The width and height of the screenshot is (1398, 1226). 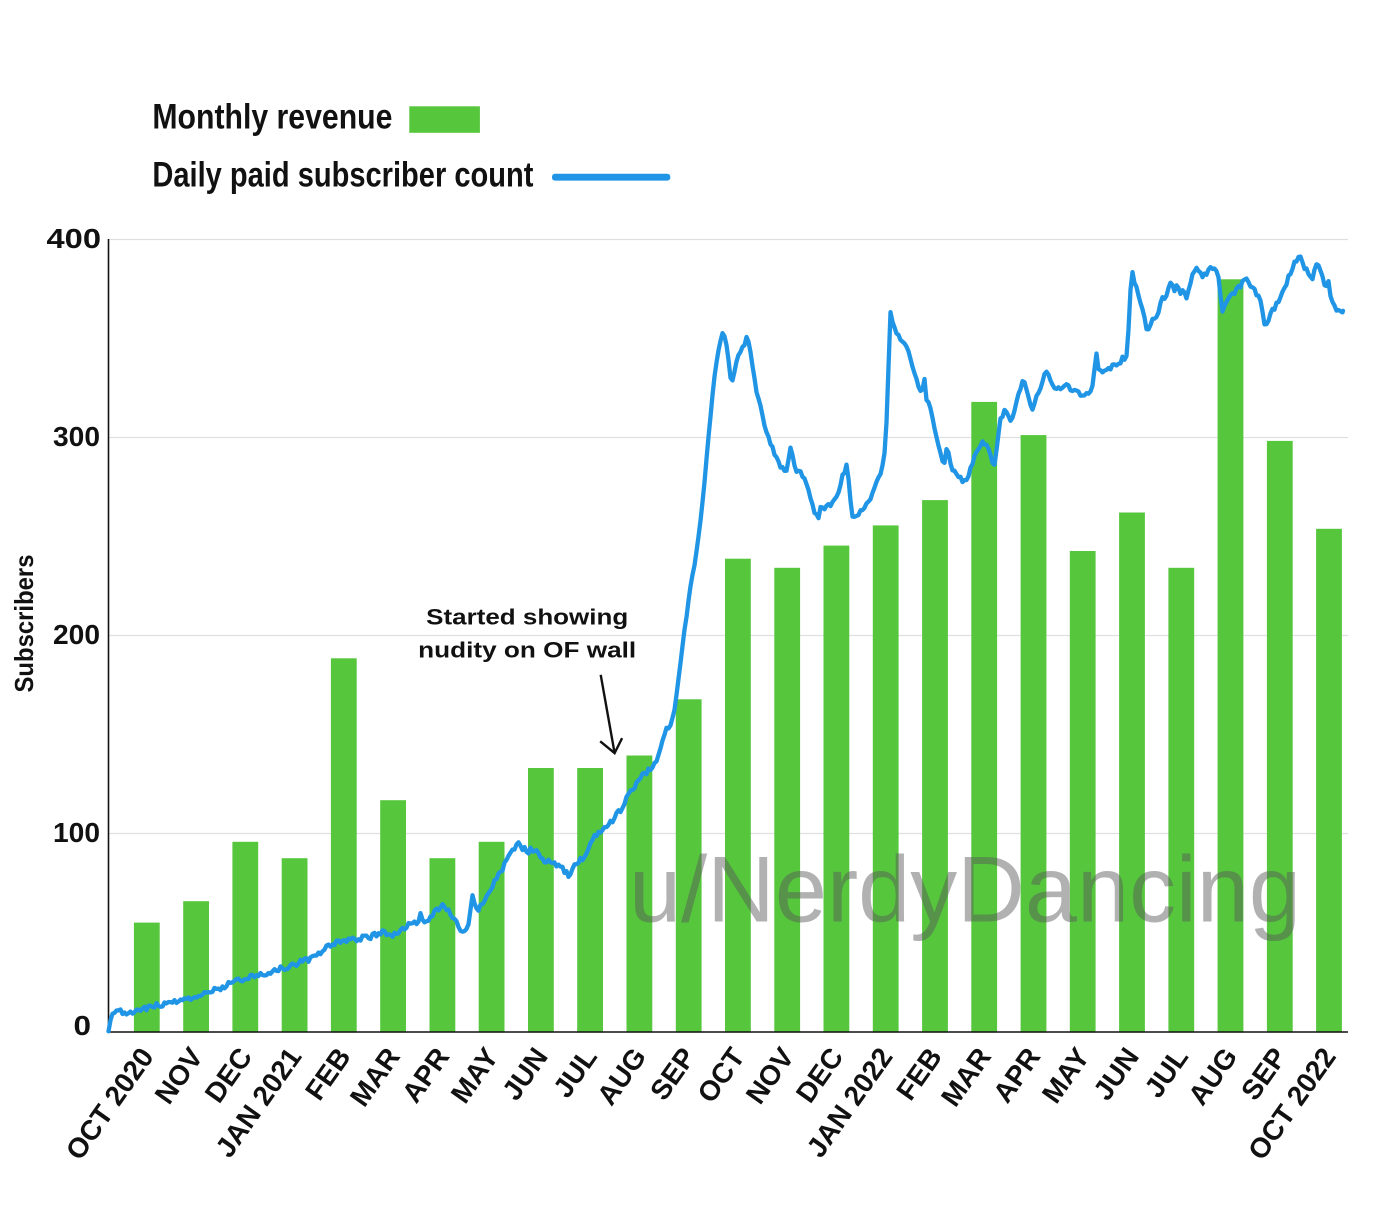 I want to click on svg-text: Subscribers, so click(x=24, y=624).